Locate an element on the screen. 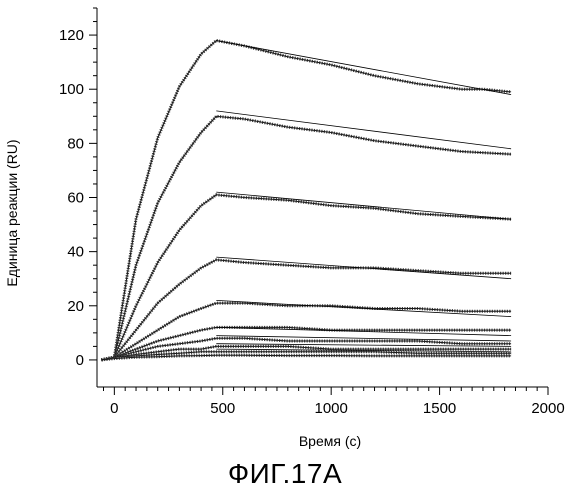 The width and height of the screenshot is (570, 500). y-tick-label: 0 is located at coordinates (80, 360).